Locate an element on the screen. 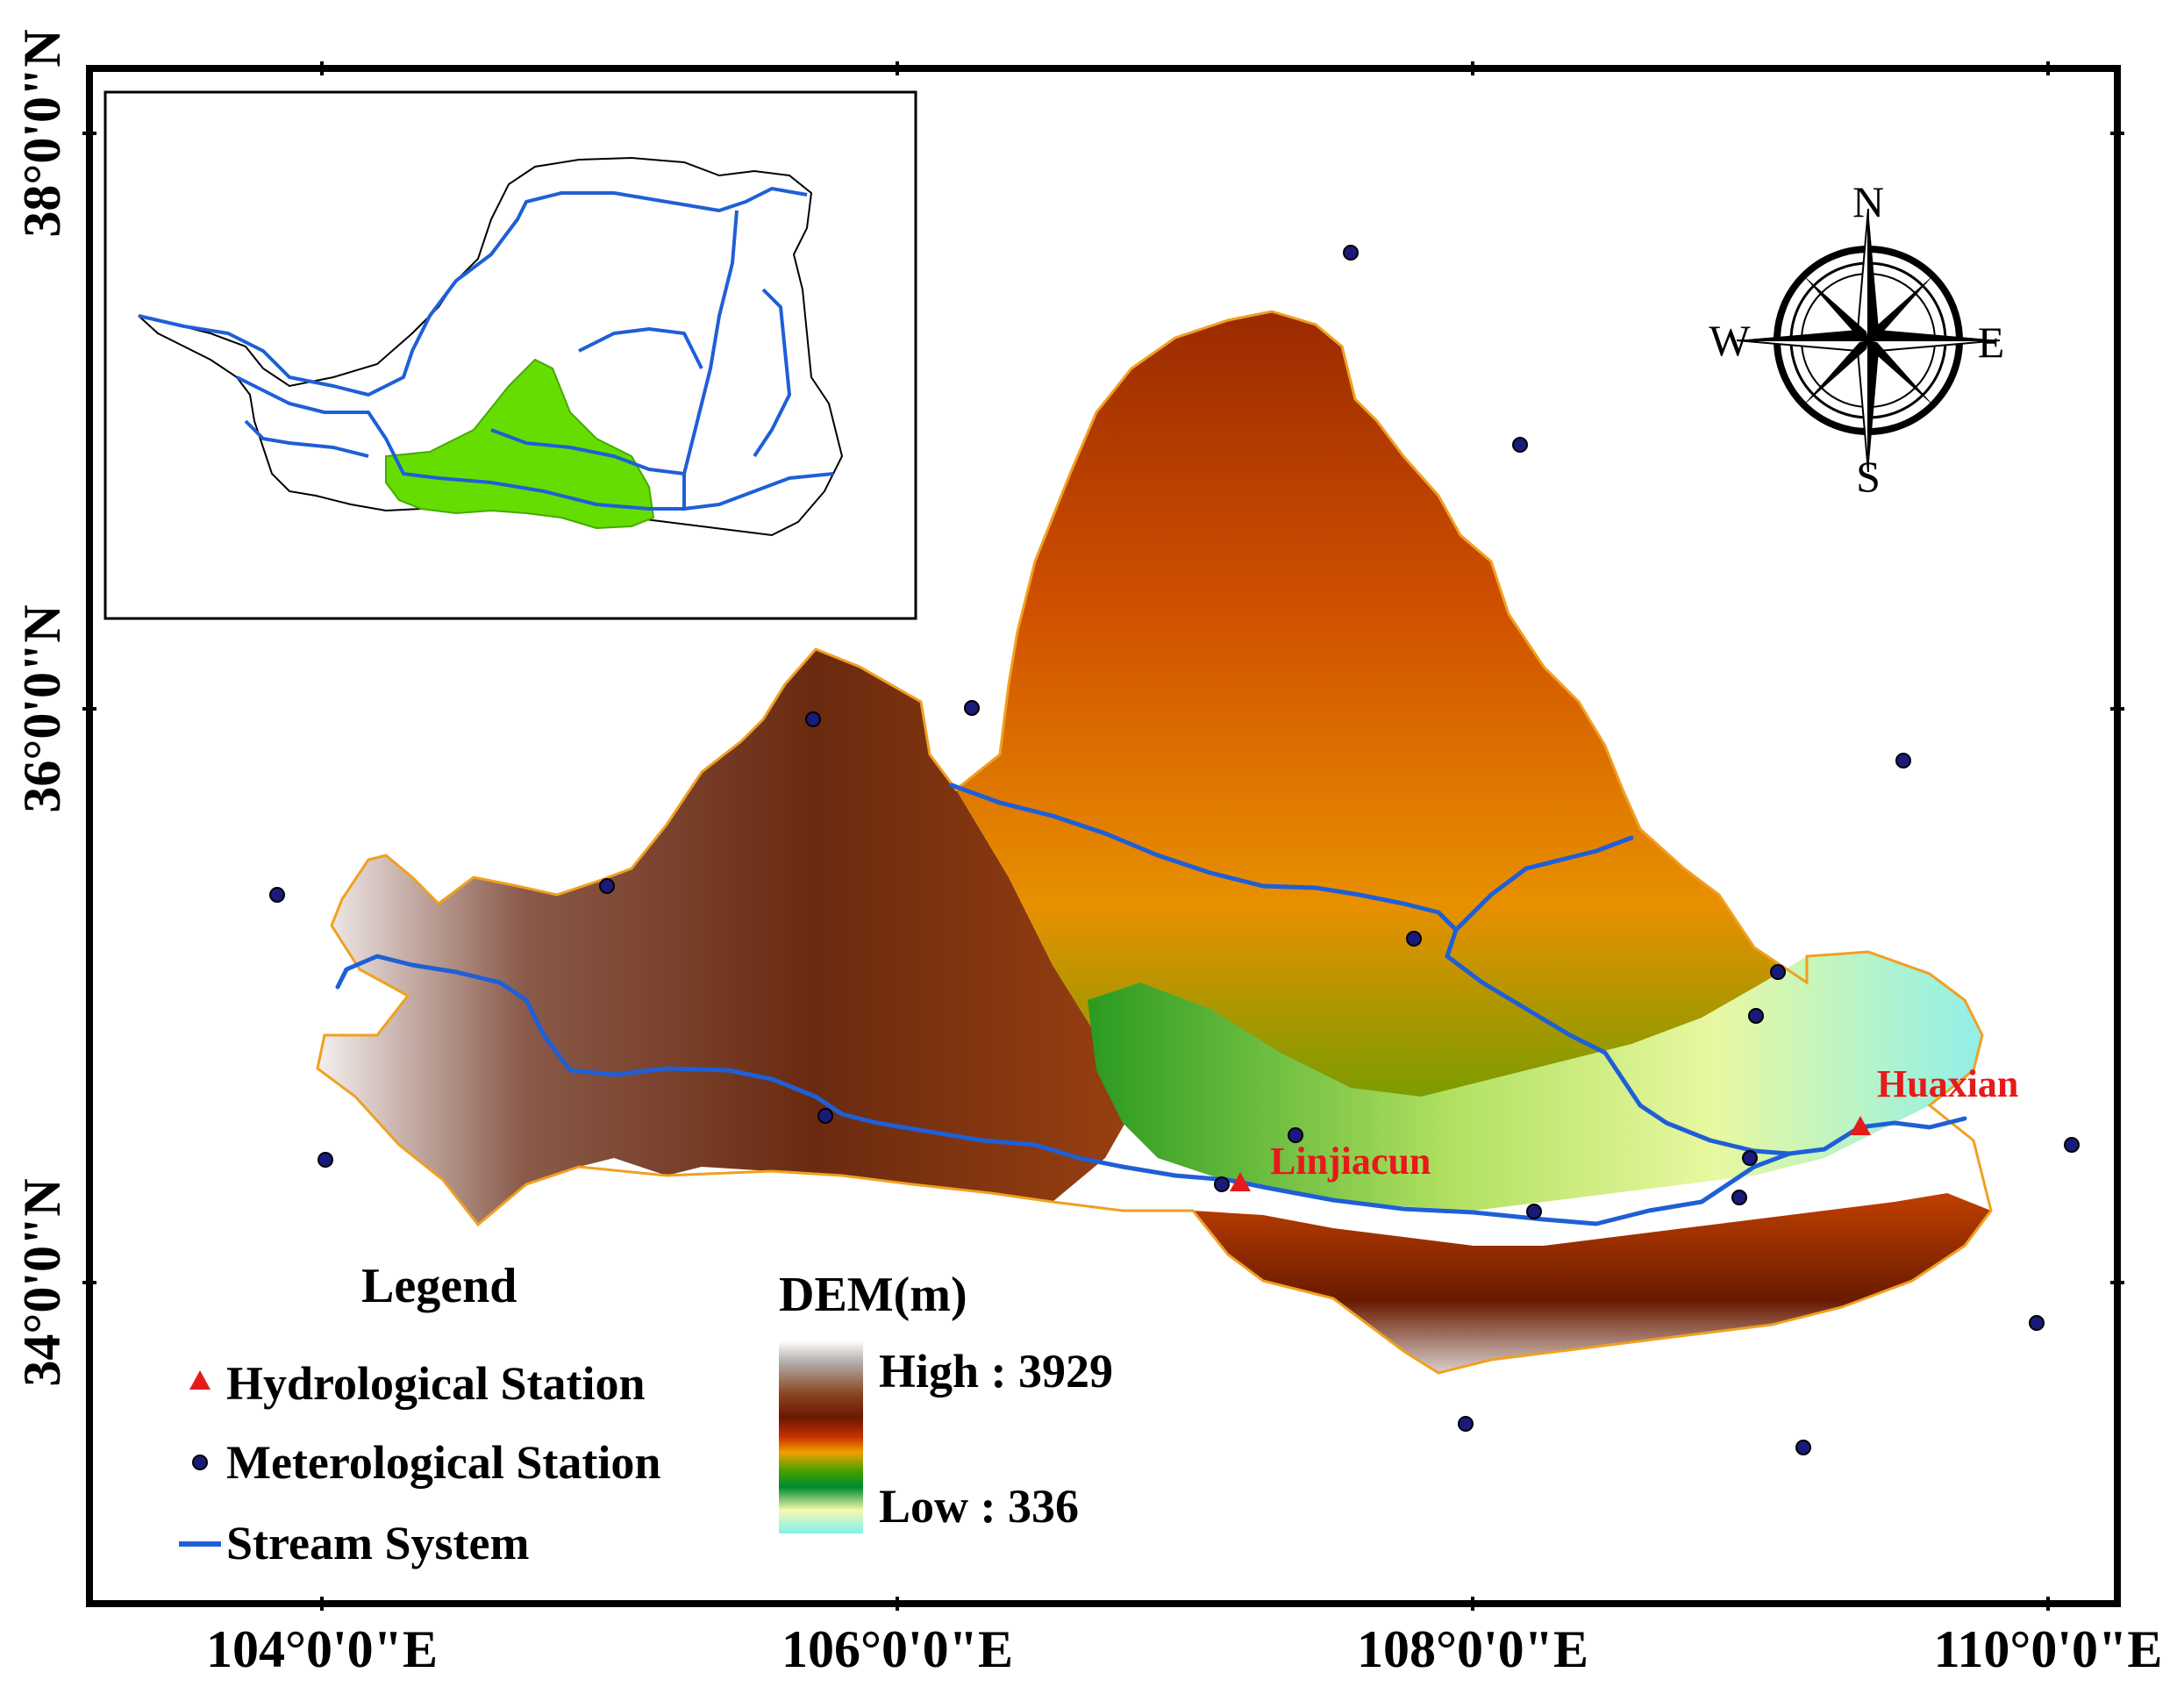 This screenshot has width=2184, height=1687. legend-symbols is located at coordinates (200, 1458).